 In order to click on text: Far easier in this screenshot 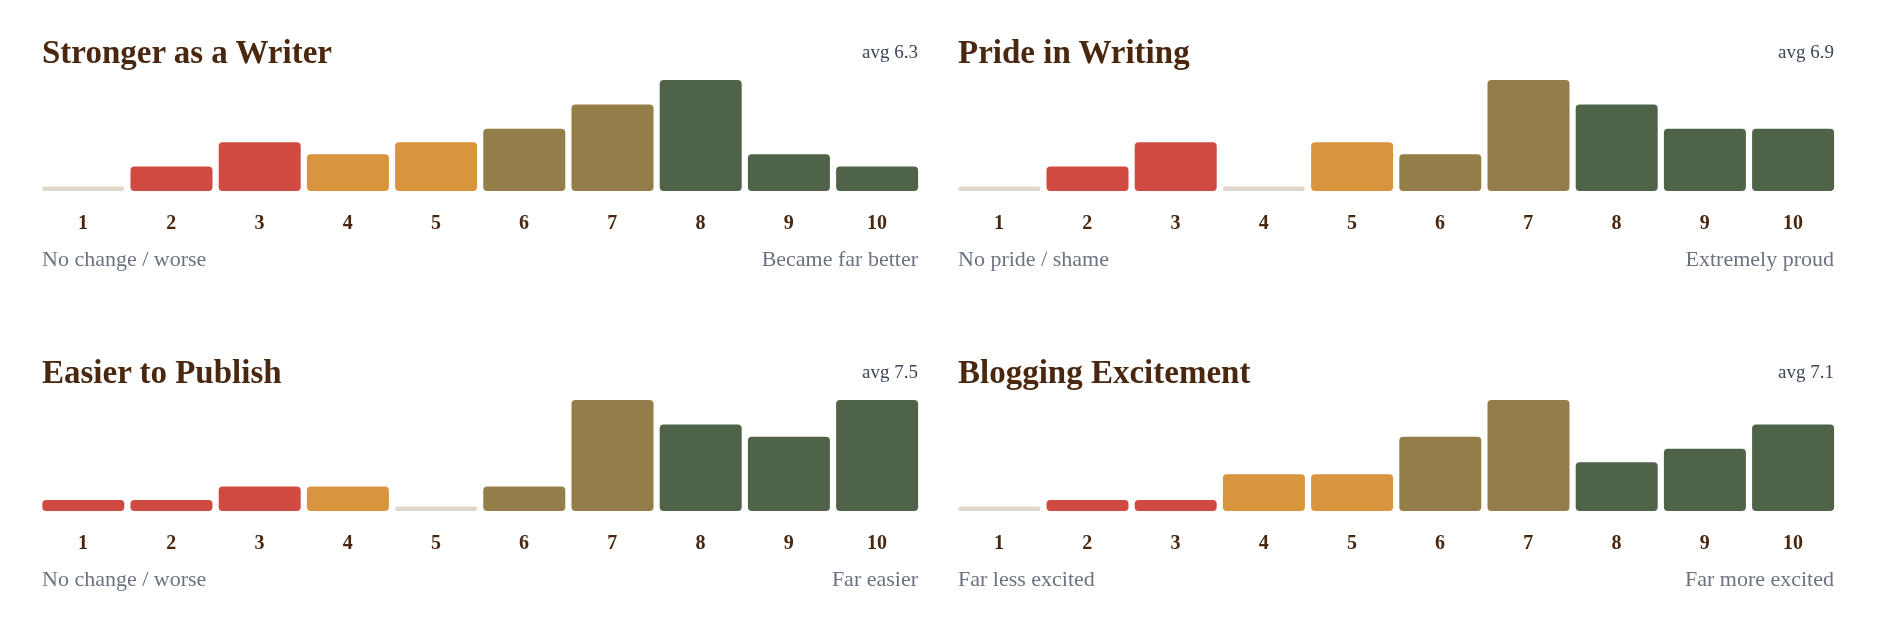, I will do `click(874, 578)`.